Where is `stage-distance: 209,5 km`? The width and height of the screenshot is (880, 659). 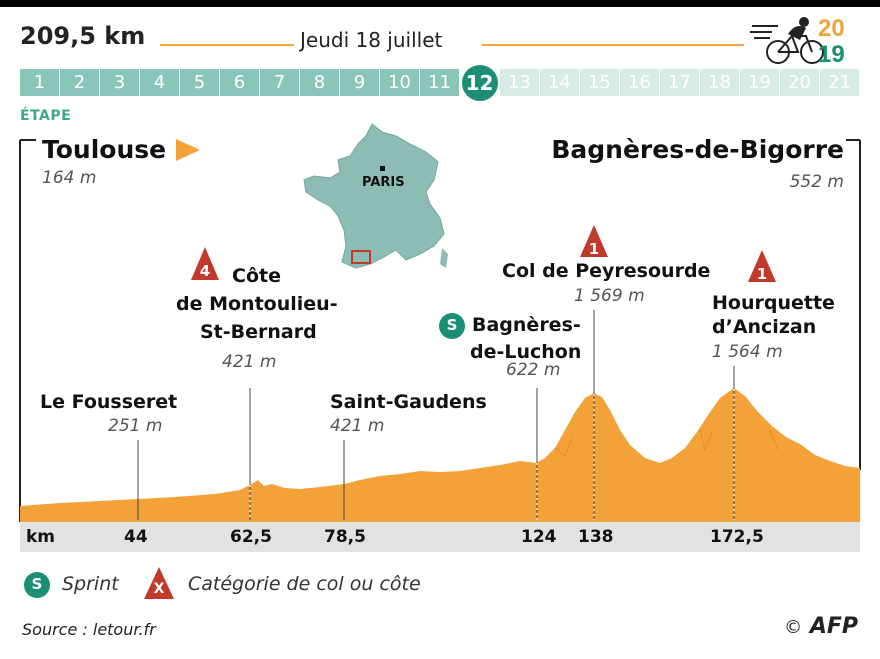
stage-distance: 209,5 km is located at coordinates (83, 36).